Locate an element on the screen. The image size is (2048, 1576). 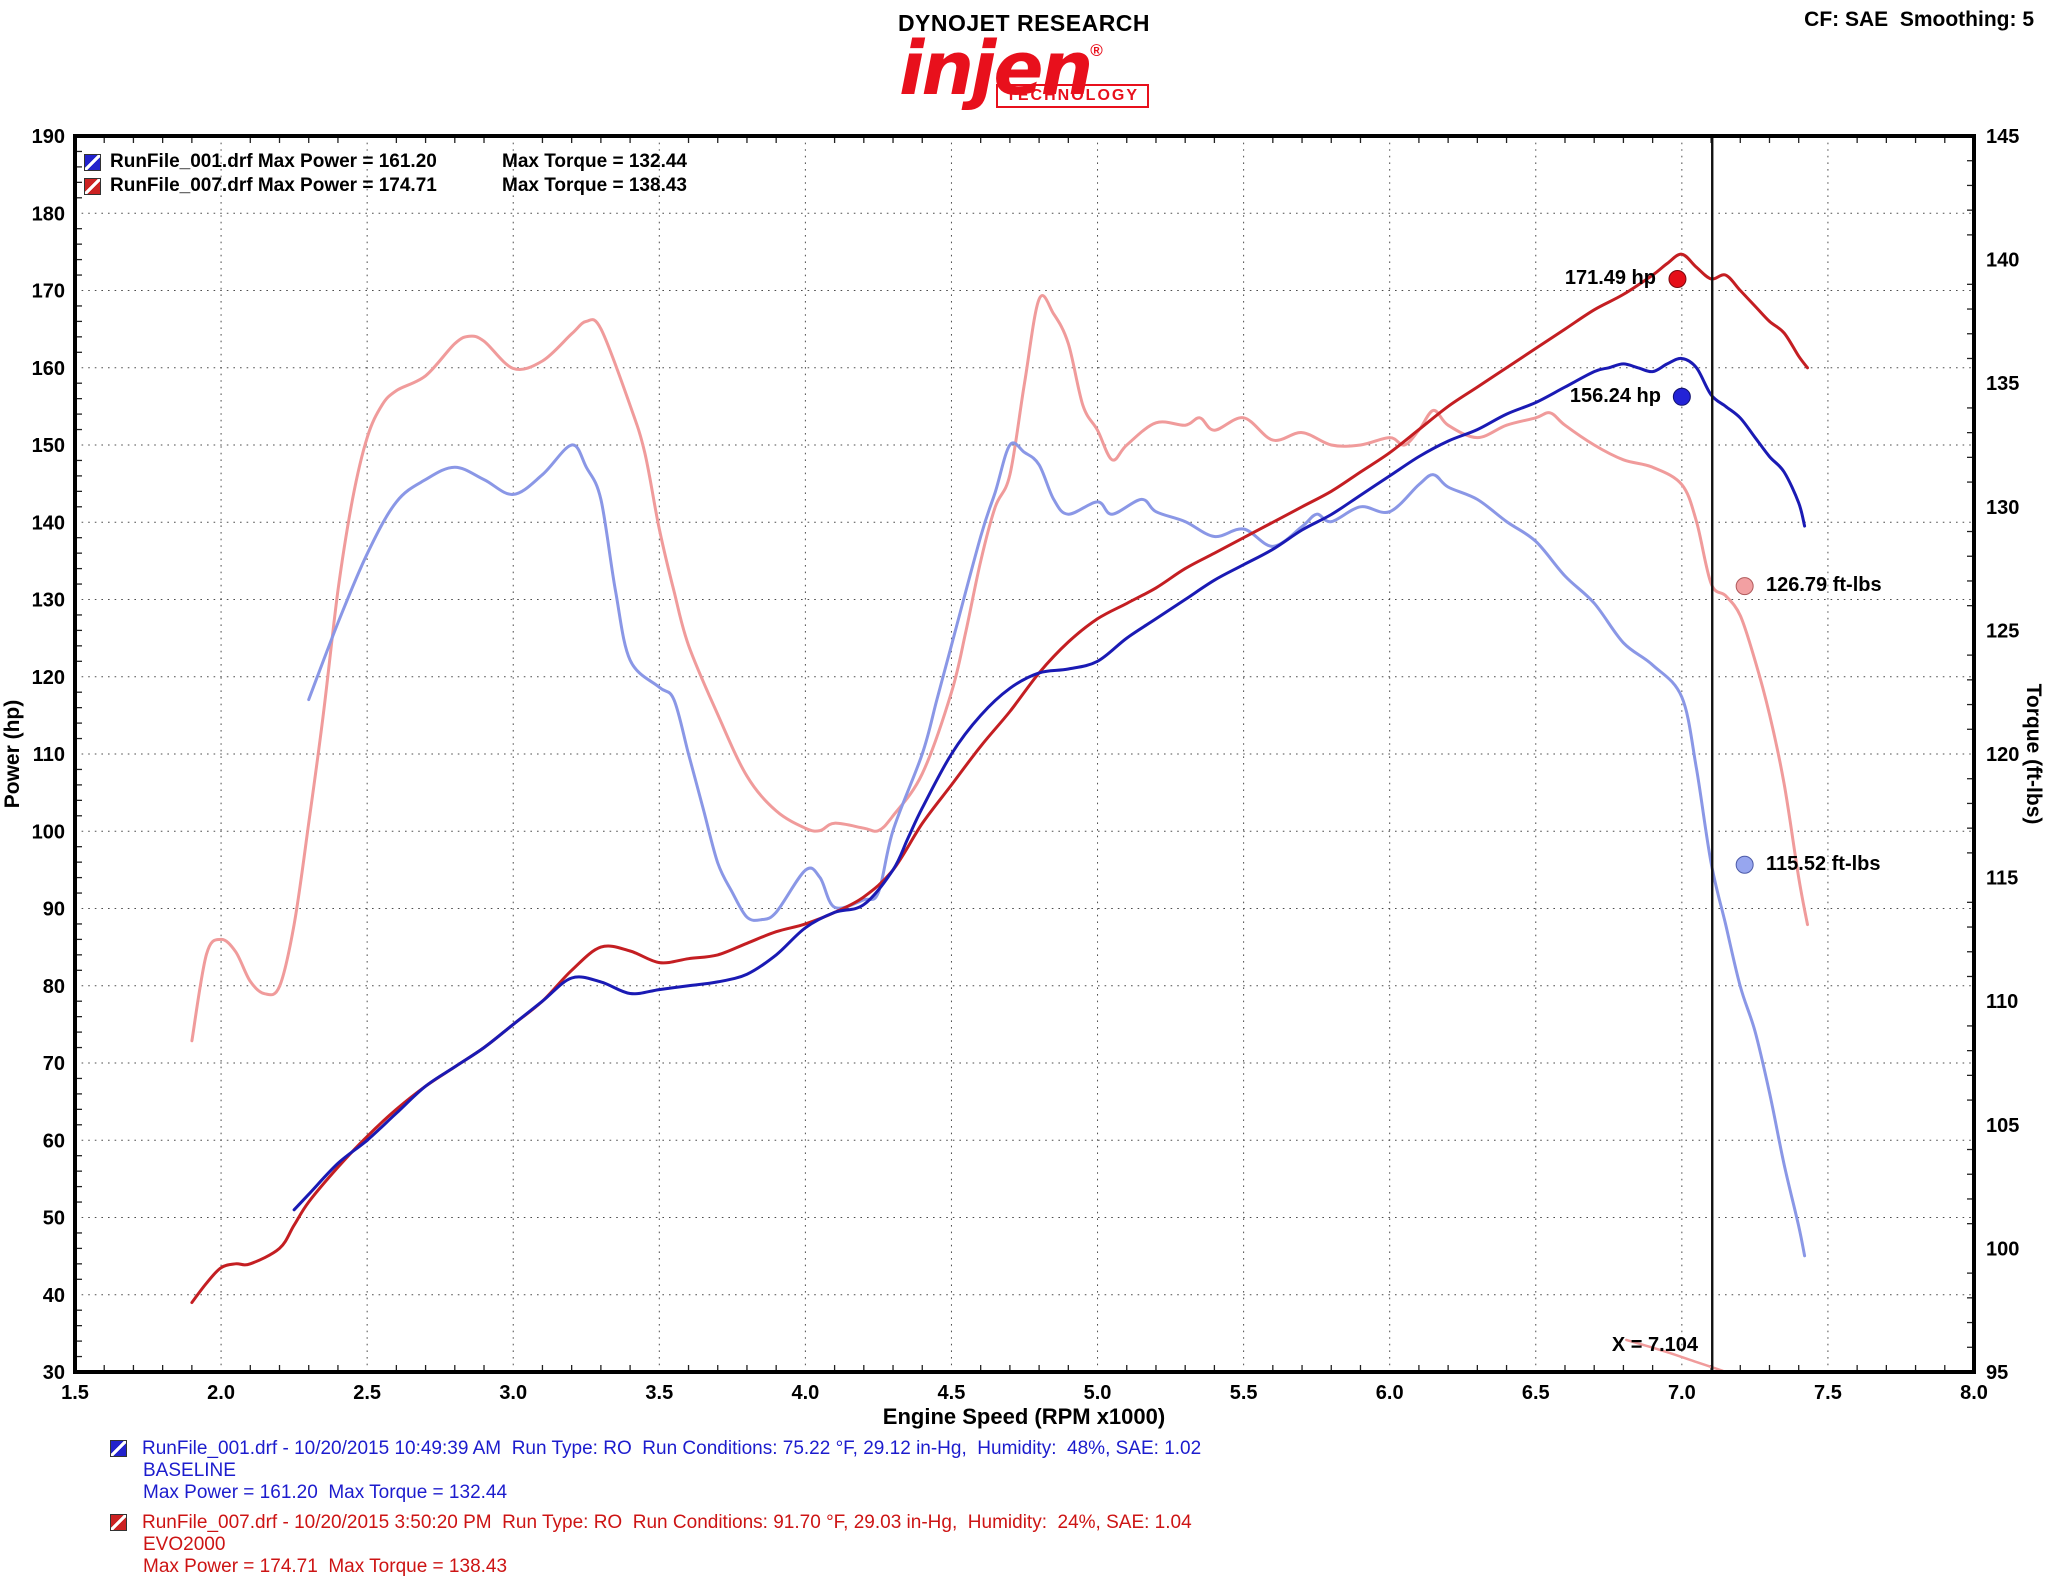
run007-maxvalues: Max Power = 174.71 Max Torque = 138.43 is located at coordinates (325, 1566).